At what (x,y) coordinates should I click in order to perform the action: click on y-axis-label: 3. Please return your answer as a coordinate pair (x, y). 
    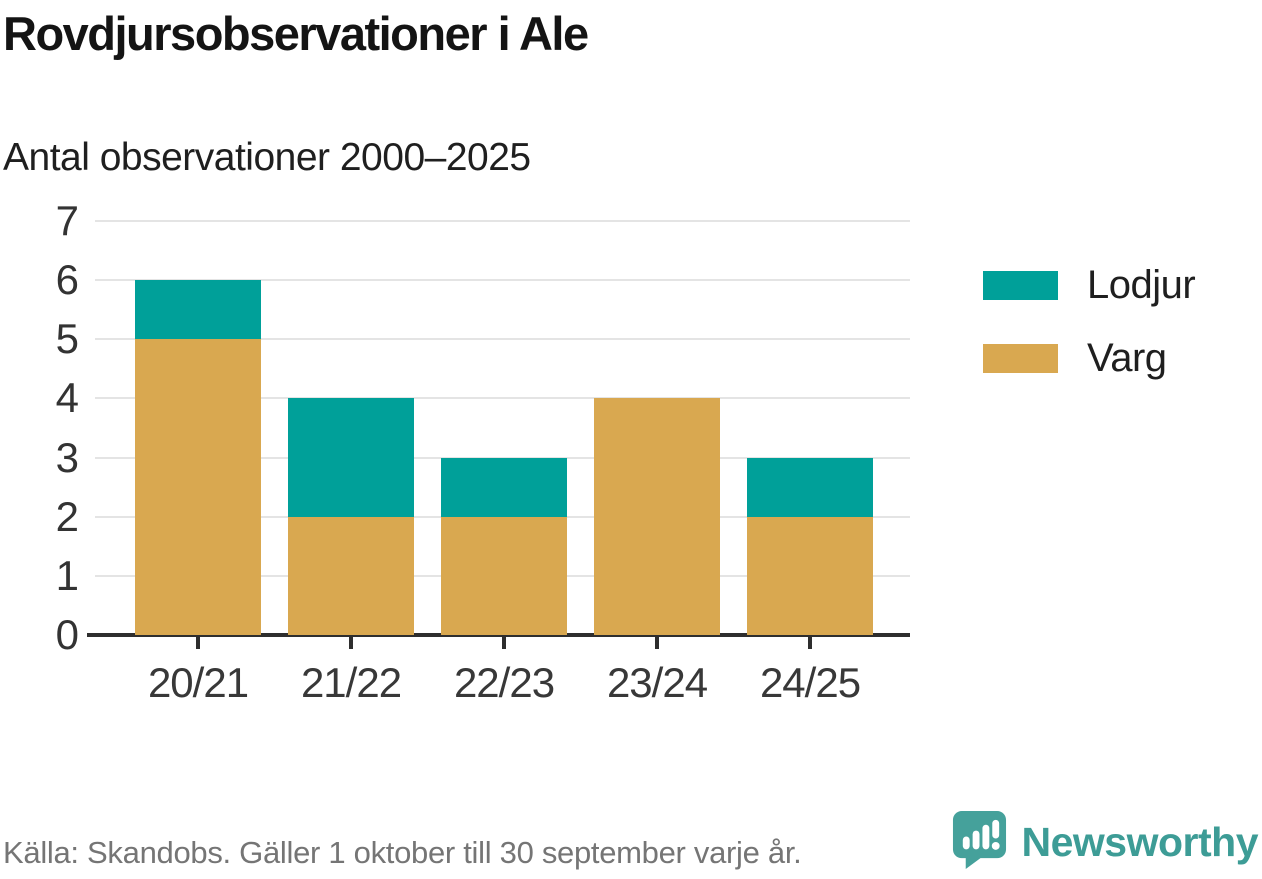
    Looking at the image, I should click on (67, 457).